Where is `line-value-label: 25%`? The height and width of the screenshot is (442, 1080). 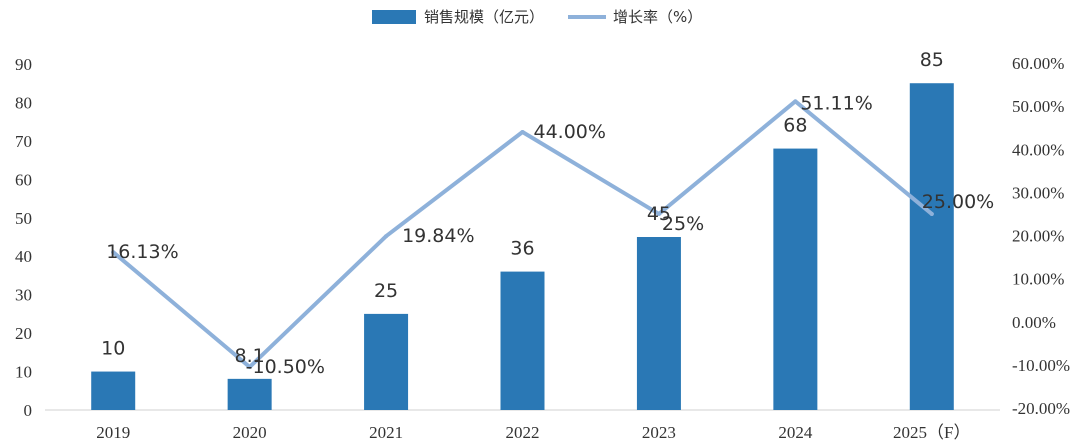
line-value-label: 25% is located at coordinates (683, 224).